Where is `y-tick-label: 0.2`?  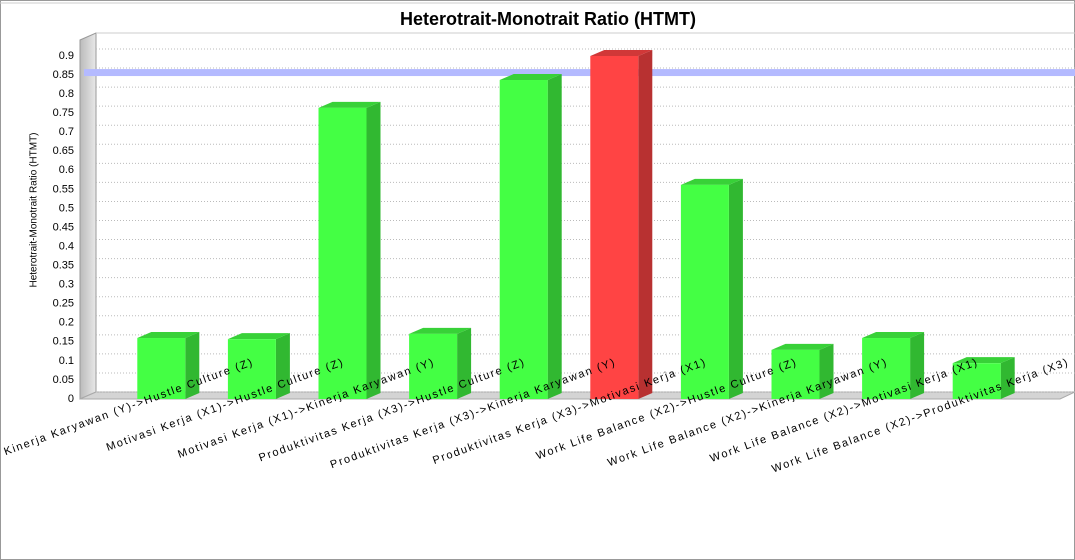
y-tick-label: 0.2 is located at coordinates (66, 323).